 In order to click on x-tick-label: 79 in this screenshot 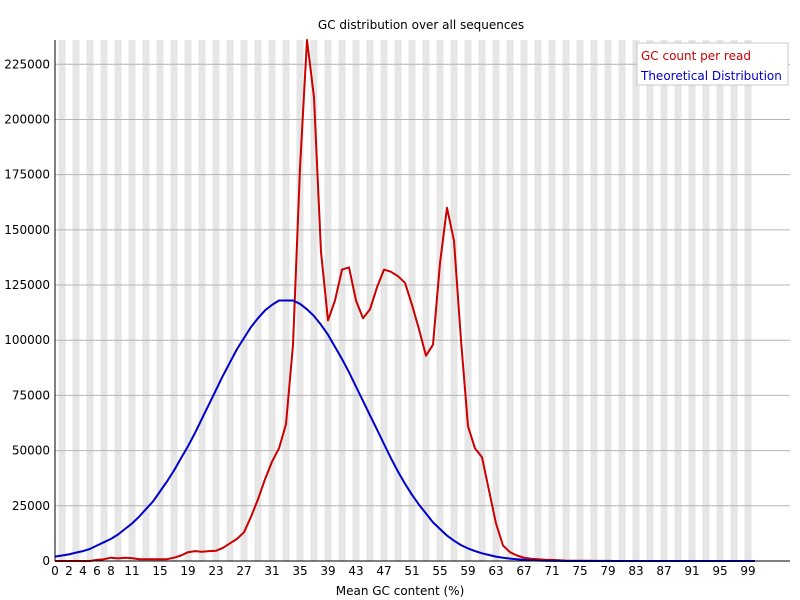, I will do `click(607, 571)`.